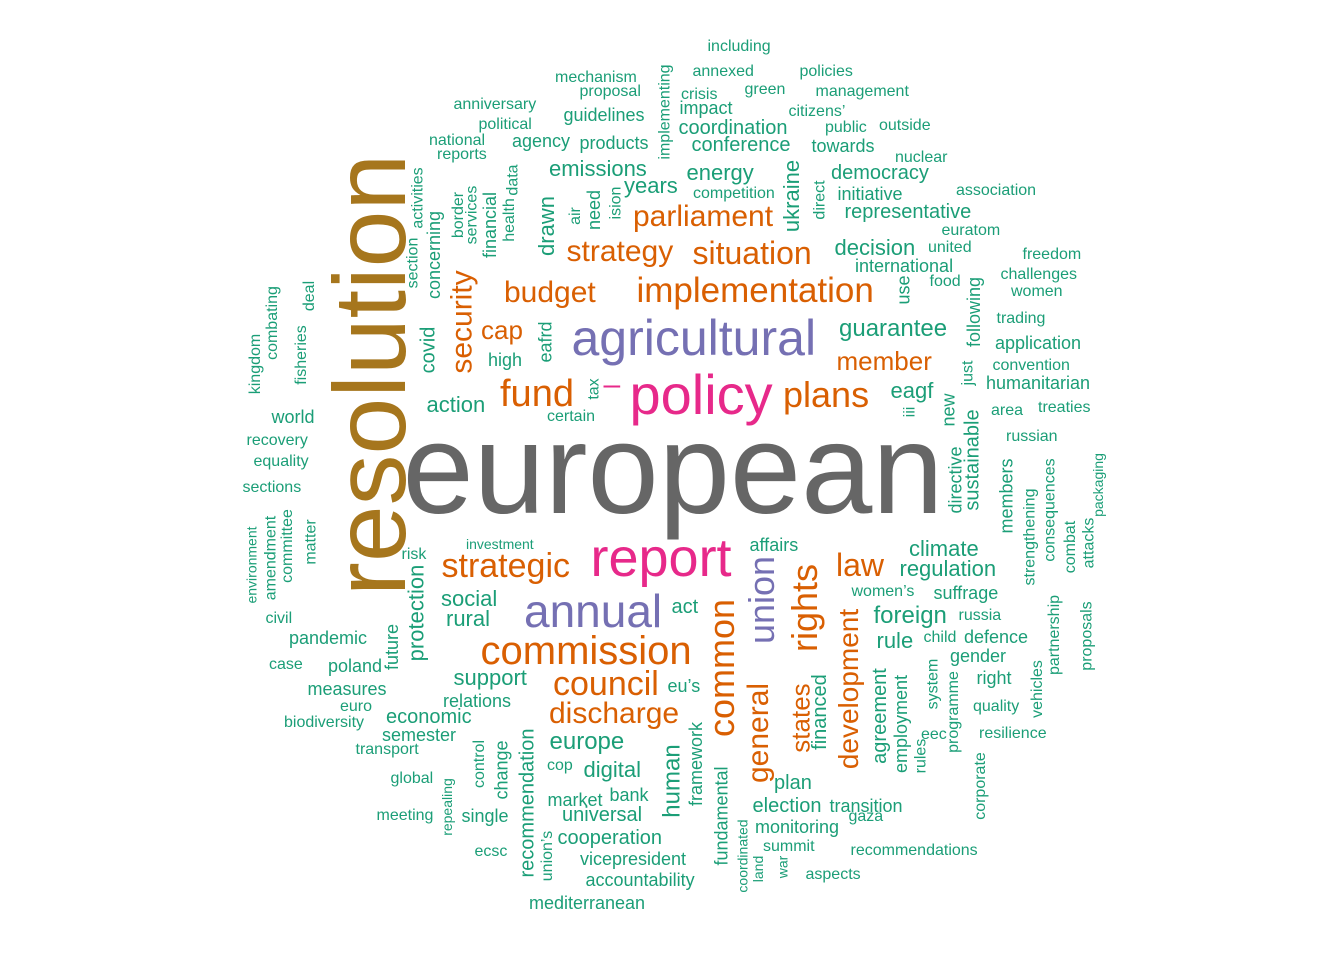 The image size is (1344, 960). Describe the element at coordinates (434, 255) in the screenshot. I see `word-concerning: concerning` at that location.